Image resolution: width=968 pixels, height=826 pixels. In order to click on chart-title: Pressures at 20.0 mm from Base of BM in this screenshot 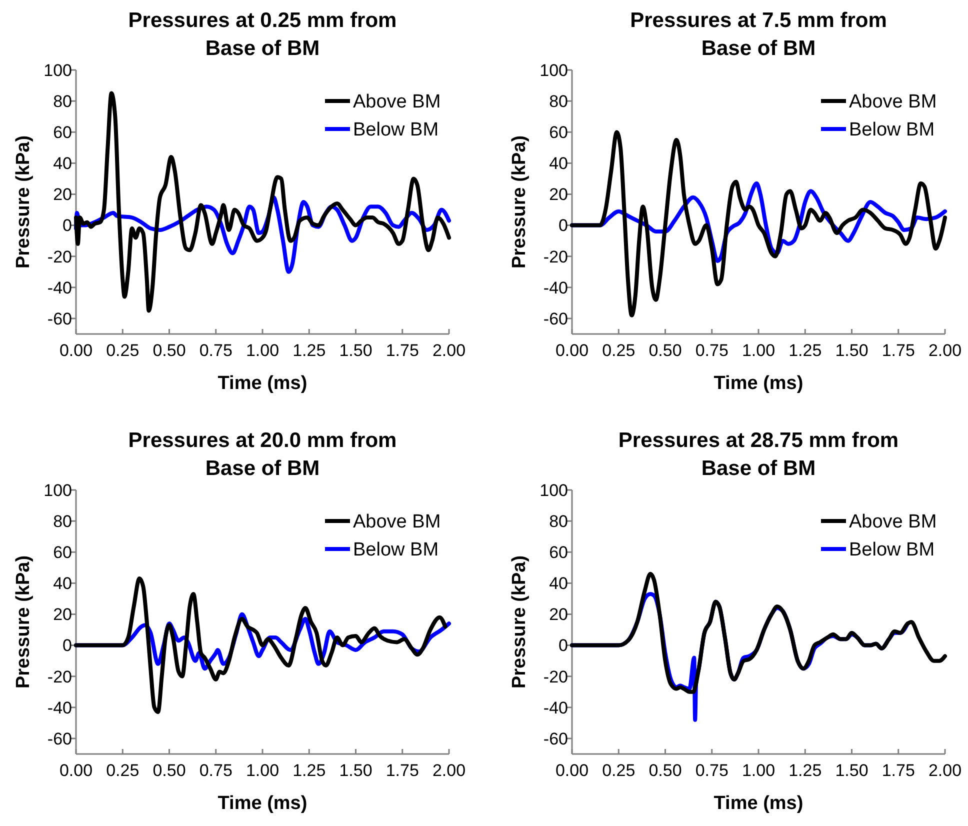, I will do `click(262, 454)`.